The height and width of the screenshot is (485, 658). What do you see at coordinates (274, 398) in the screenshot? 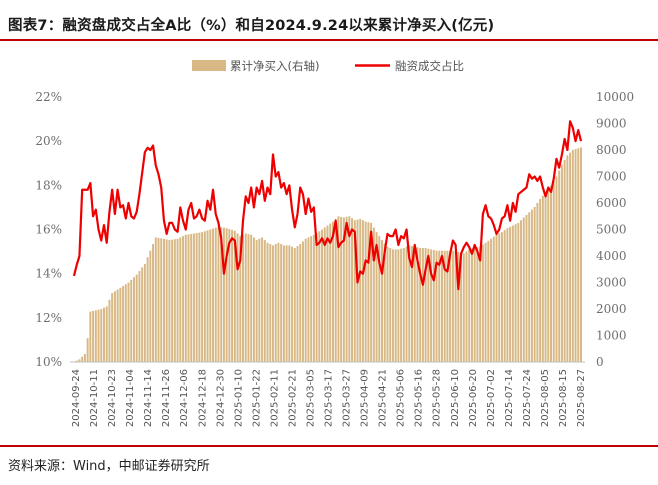
I see `x-axis-tick-label: 2025-02-11` at bounding box center [274, 398].